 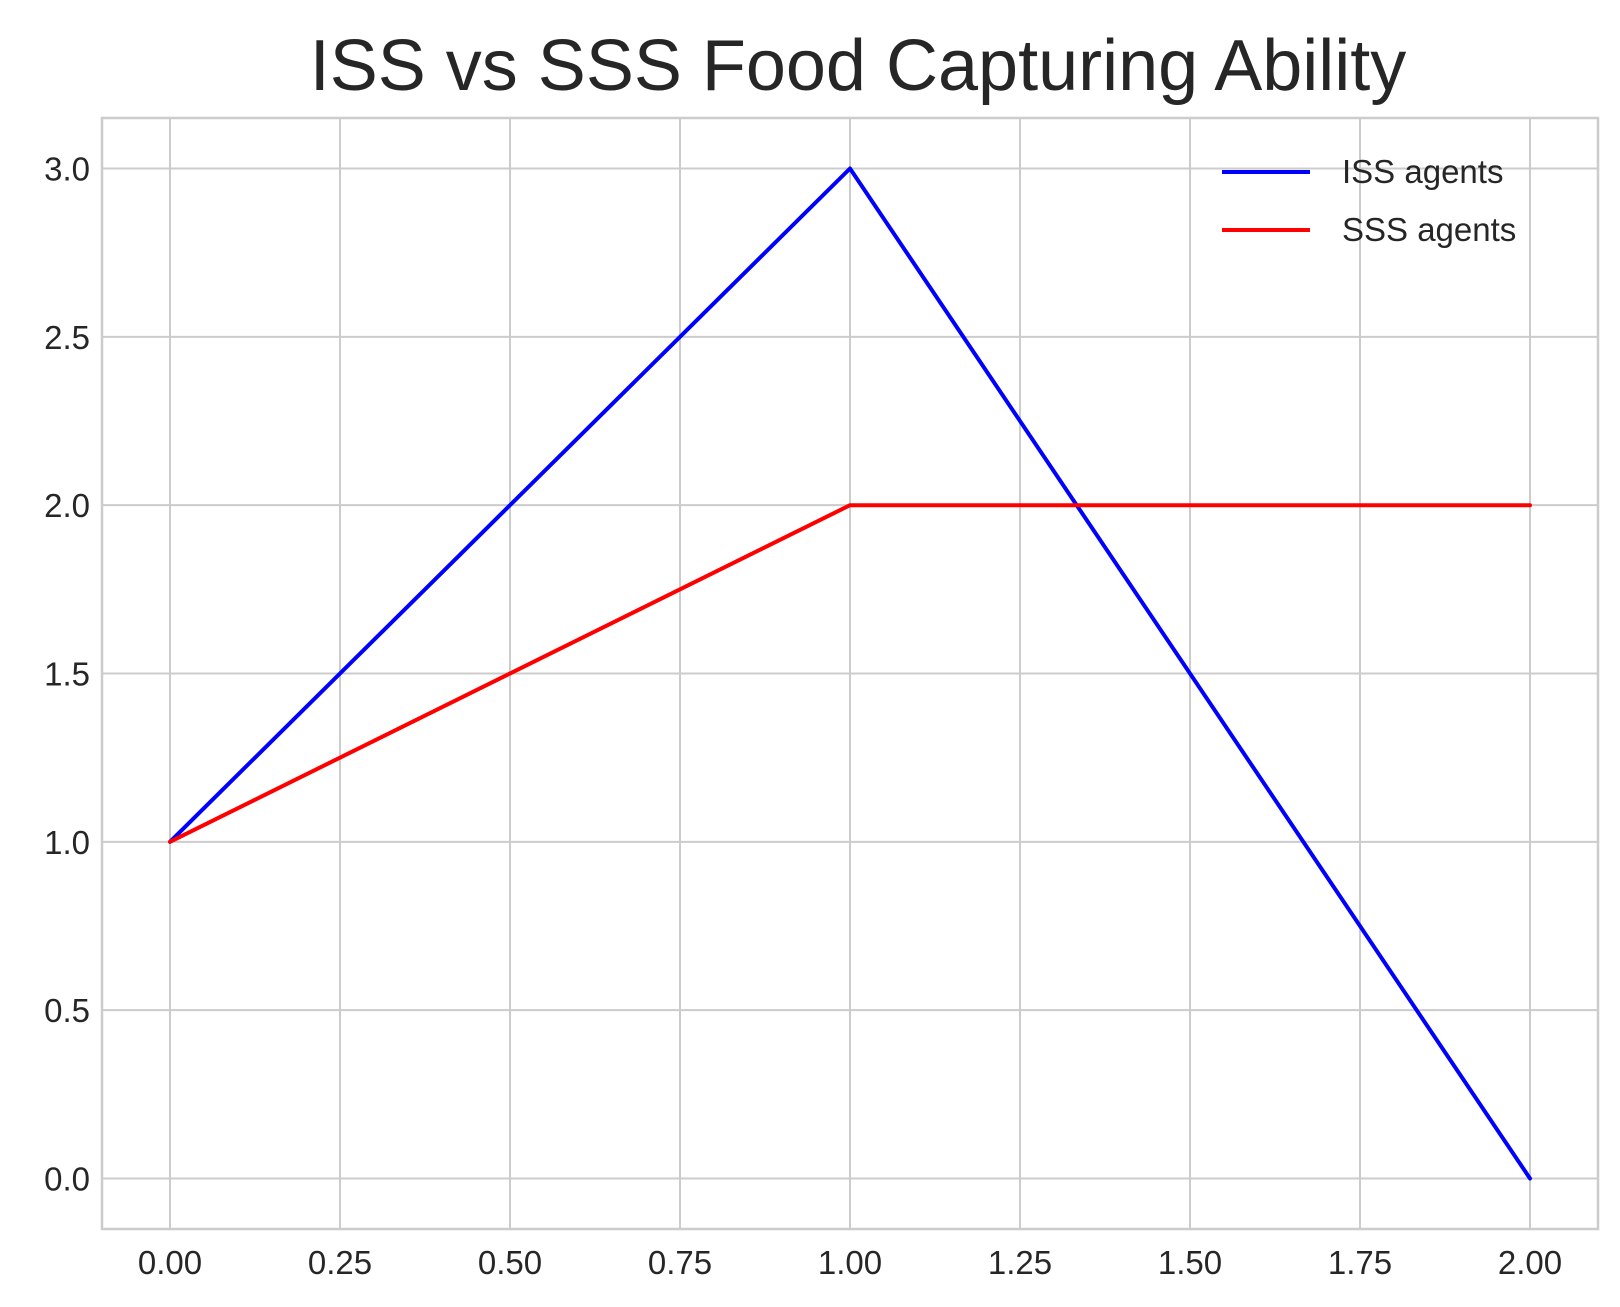 What do you see at coordinates (680, 1262) in the screenshot?
I see `x-tick-label: 0.75` at bounding box center [680, 1262].